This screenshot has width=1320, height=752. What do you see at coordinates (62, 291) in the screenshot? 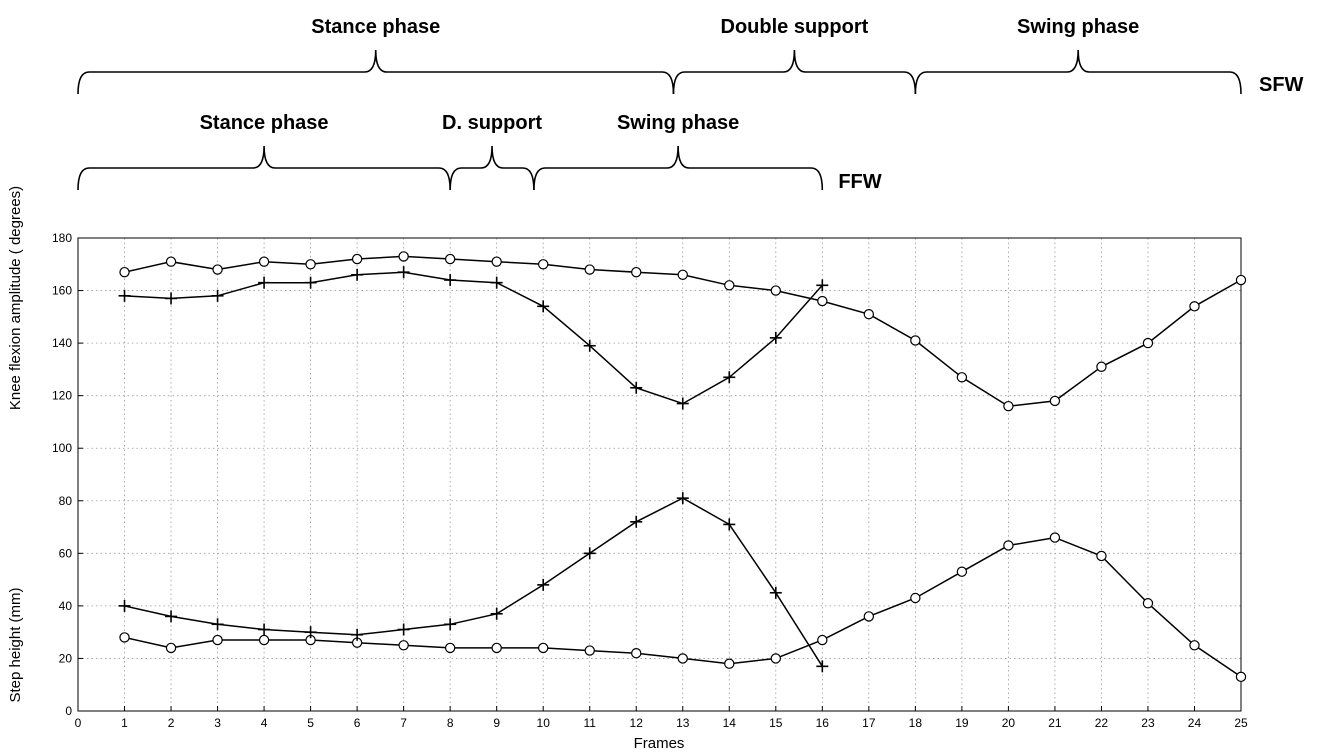
I see `y-tick-label: 160` at bounding box center [62, 291].